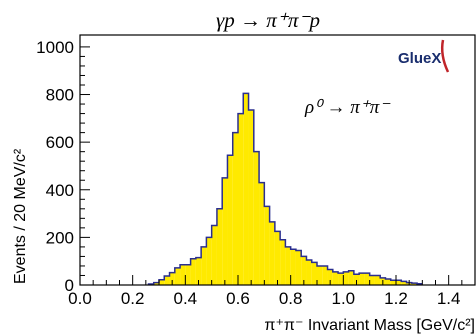 The image size is (476, 335). I want to click on x-tick-label: 0.6, so click(238, 298).